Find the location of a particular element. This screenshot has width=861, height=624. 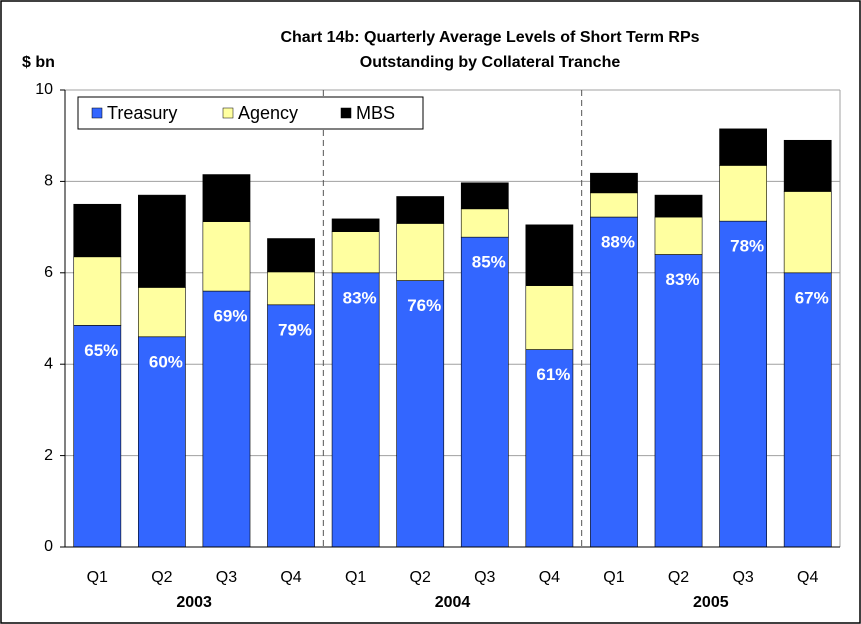

group-label: 2004 is located at coordinates (453, 602).